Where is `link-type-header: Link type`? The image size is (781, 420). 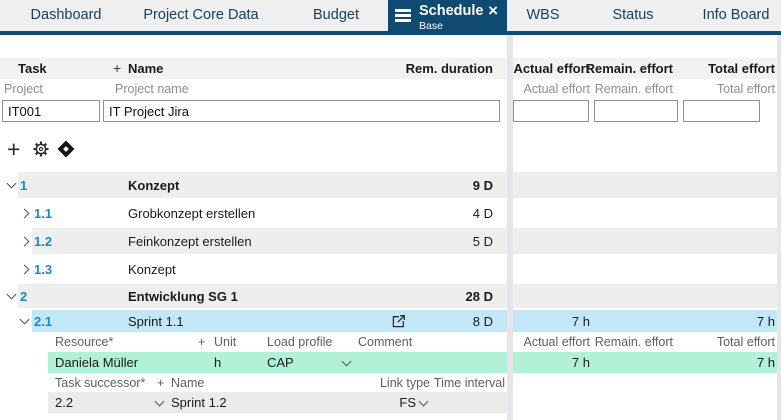
link-type-header: Link type is located at coordinates (404, 382).